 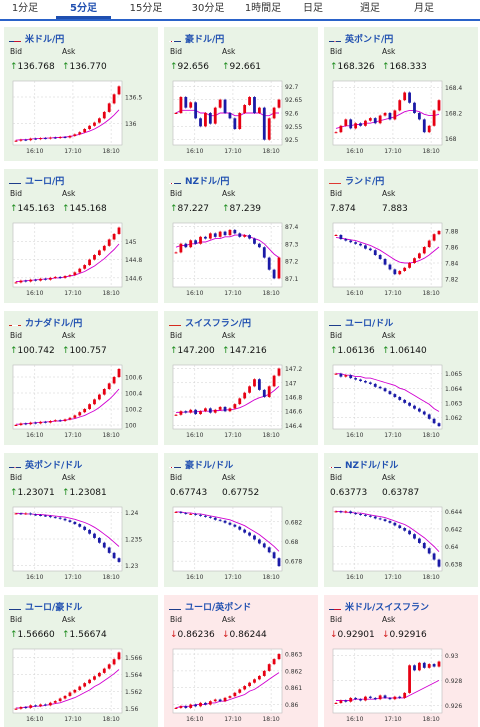 I want to click on tab-timeframe-2: 15分足, so click(x=146, y=8).